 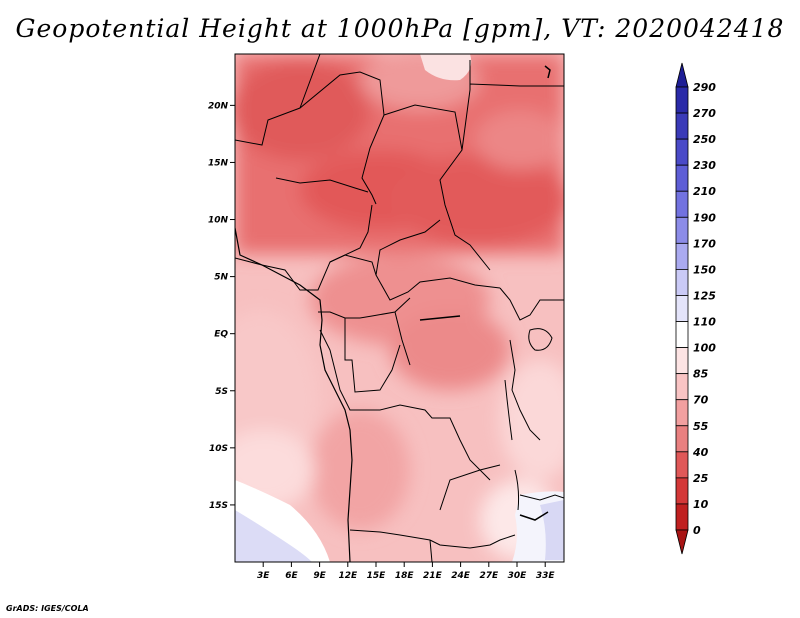 I want to click on colorbar-label: 125, so click(x=704, y=295).